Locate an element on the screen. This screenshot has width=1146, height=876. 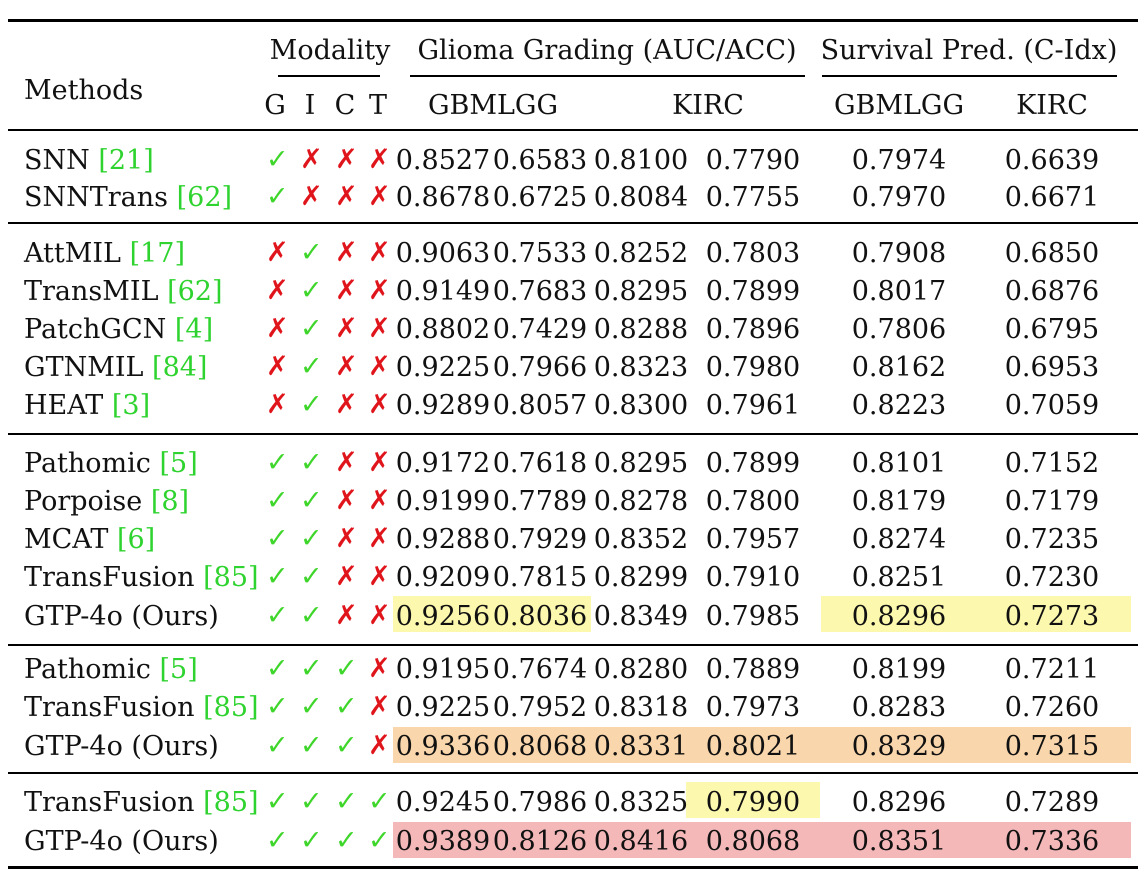
value-cell: 0.6876 is located at coordinates (1052, 291).